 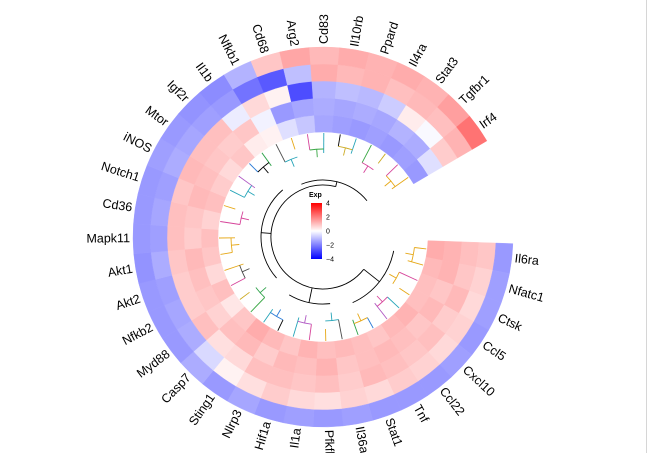 What do you see at coordinates (389, 38) in the screenshot?
I see `gene-label: Ppard` at bounding box center [389, 38].